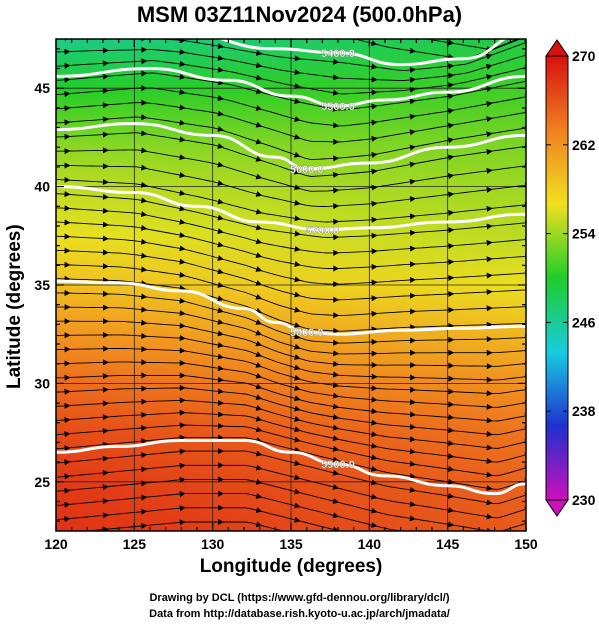  What do you see at coordinates (307, 333) in the screenshot?
I see `contour-label: 5800.0` at bounding box center [307, 333].